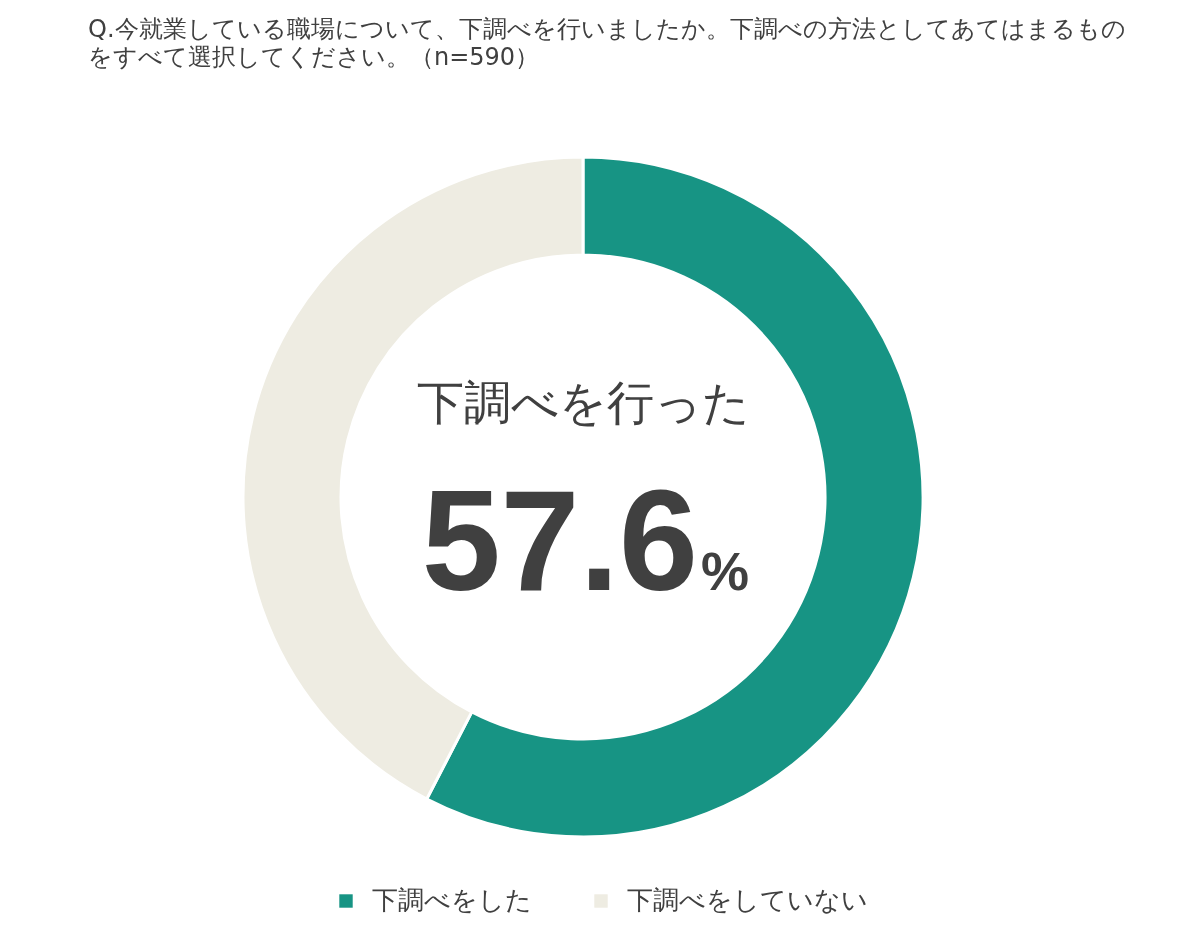  I want to click on text: 下調べを行った, so click(583, 402).